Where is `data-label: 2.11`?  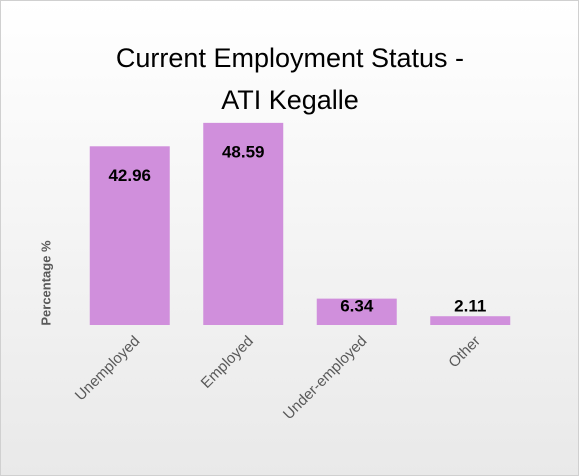
data-label: 2.11 is located at coordinates (470, 305).